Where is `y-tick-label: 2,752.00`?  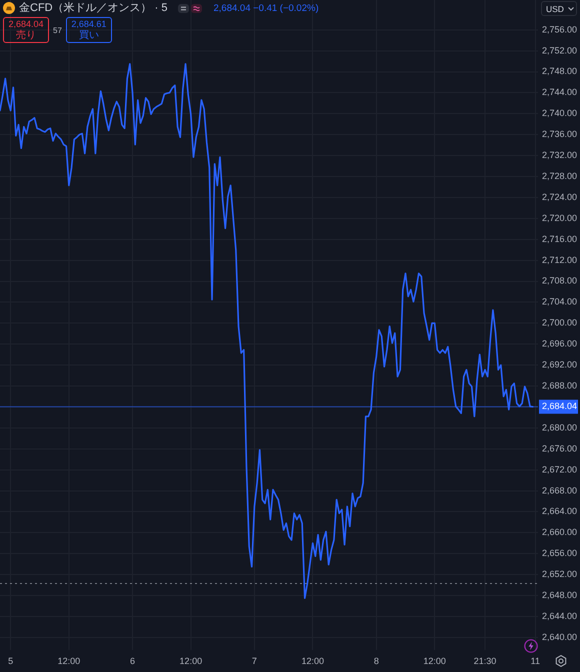 y-tick-label: 2,752.00 is located at coordinates (560, 50).